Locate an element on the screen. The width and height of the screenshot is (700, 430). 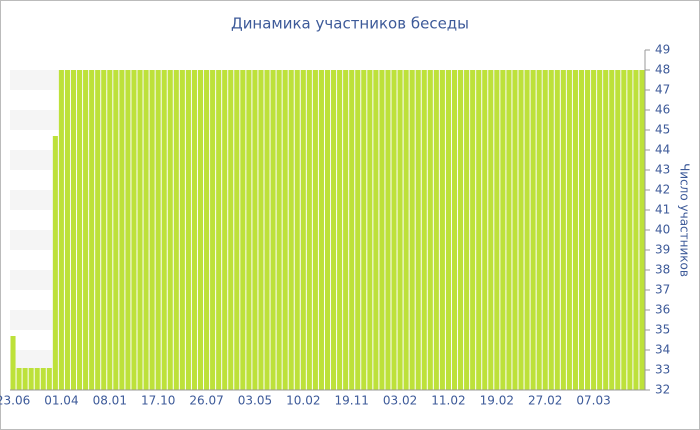
y-tick-label: 45 is located at coordinates (662, 130).